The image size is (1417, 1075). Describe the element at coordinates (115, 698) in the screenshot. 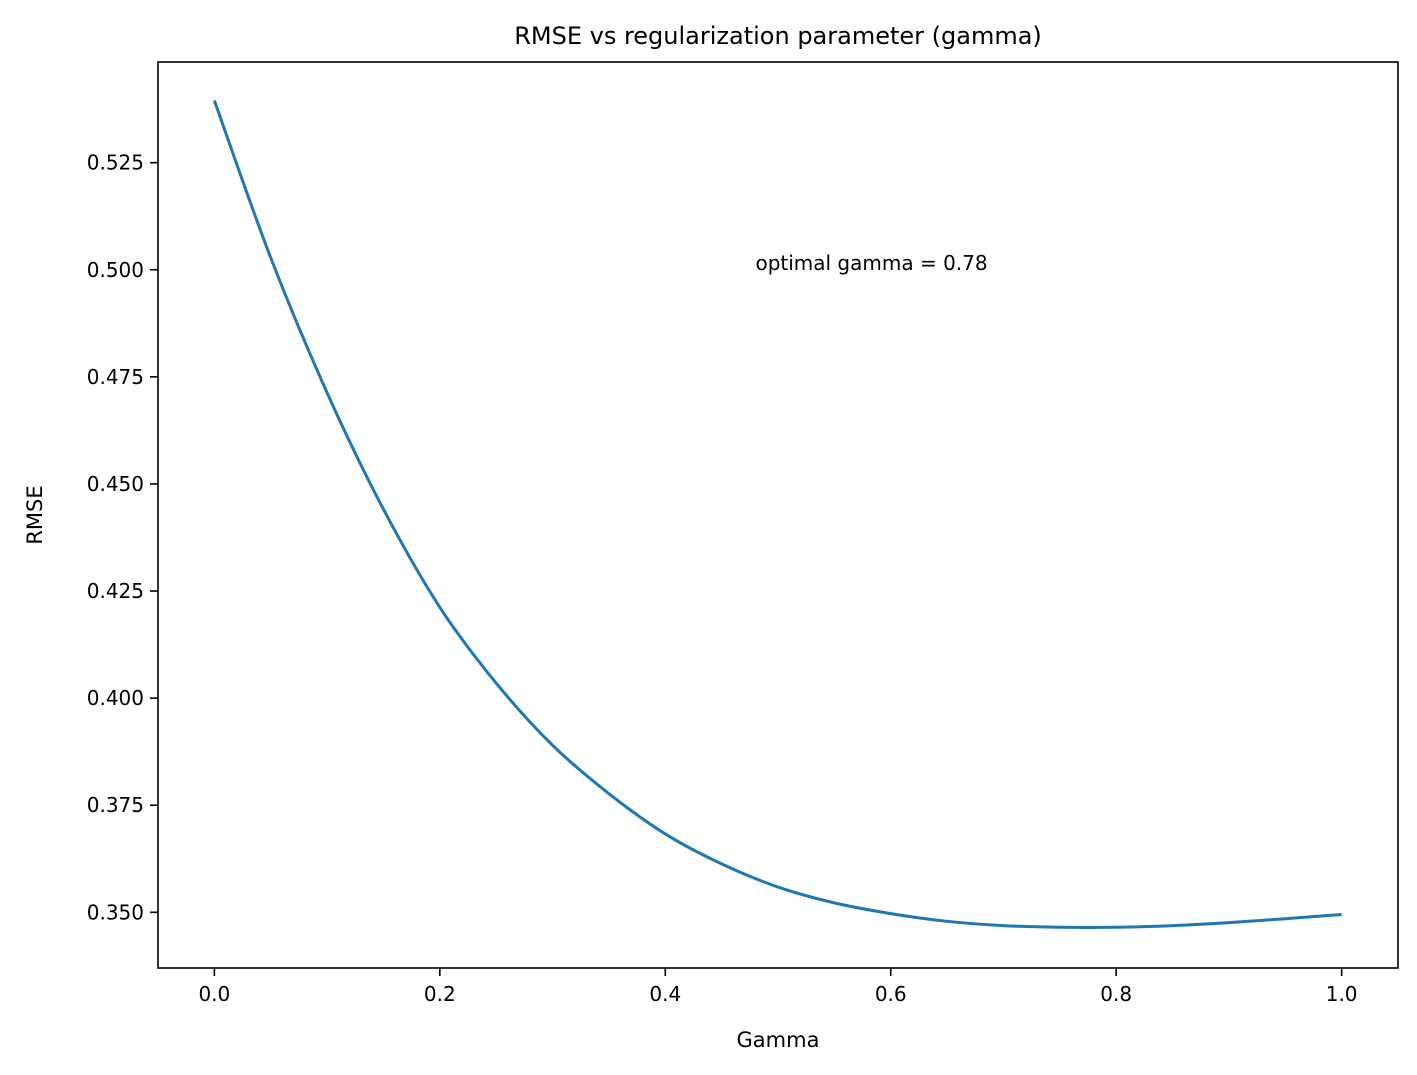

I see `y-tick-label: 0.400` at that location.